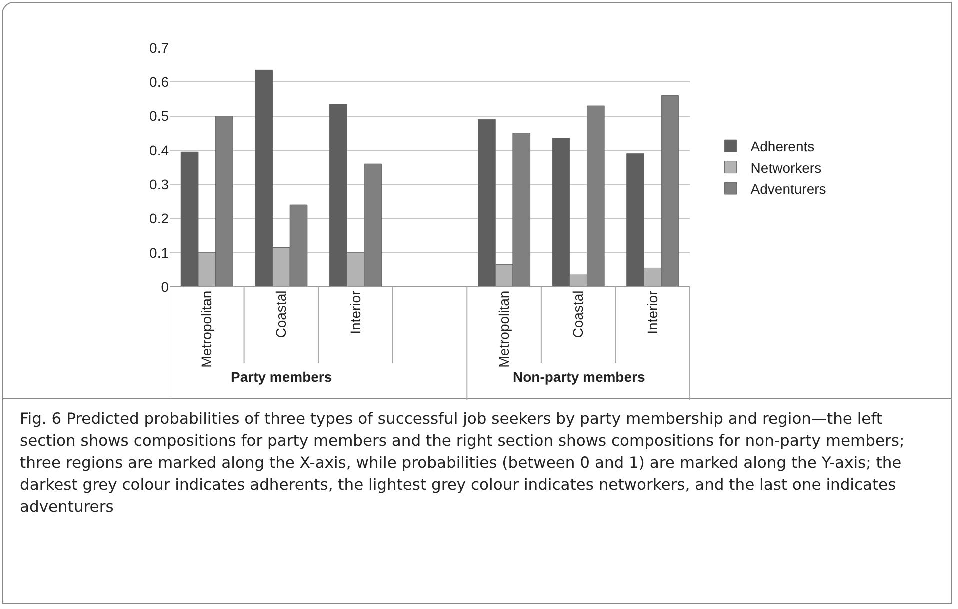 The height and width of the screenshot is (609, 958). I want to click on y-tick-label: 0.7, so click(160, 48).